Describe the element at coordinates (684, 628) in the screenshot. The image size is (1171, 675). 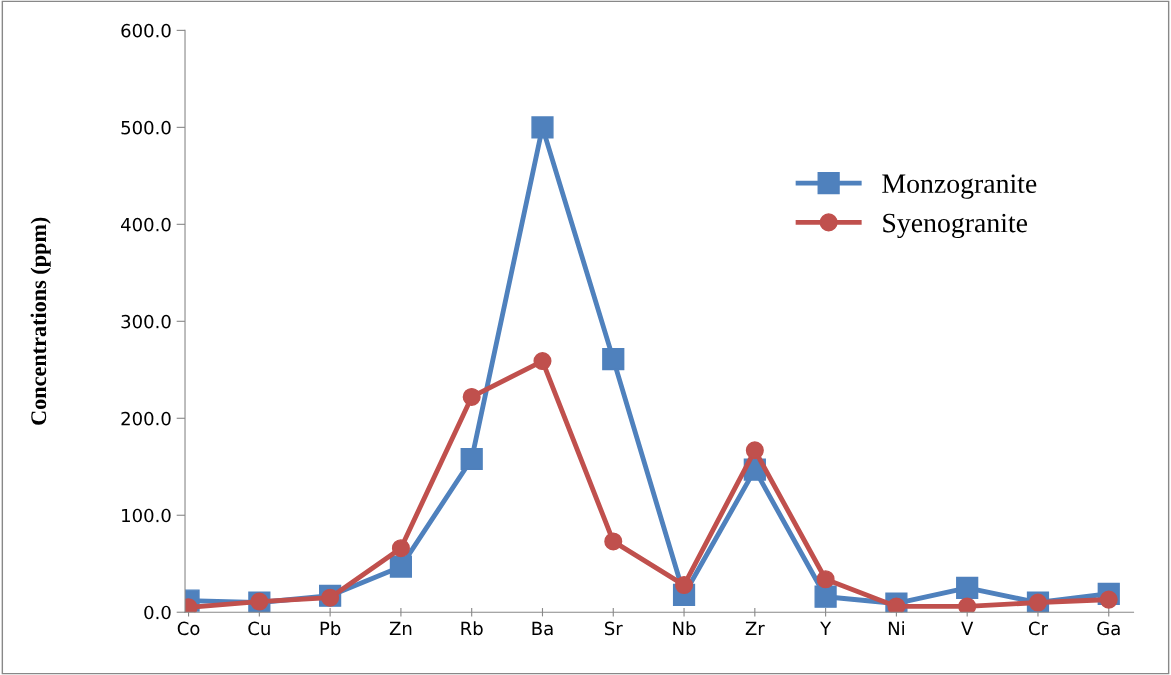
I see `x-tick-label: Nb` at that location.